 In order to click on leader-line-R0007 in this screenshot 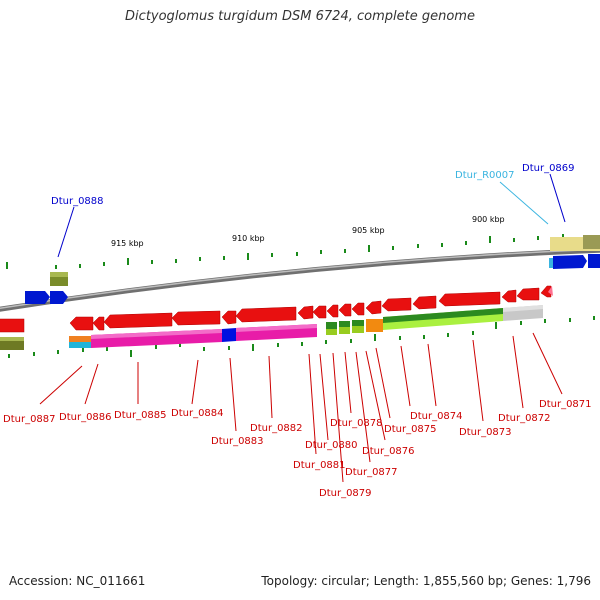, I will do `click(524, 203)`.